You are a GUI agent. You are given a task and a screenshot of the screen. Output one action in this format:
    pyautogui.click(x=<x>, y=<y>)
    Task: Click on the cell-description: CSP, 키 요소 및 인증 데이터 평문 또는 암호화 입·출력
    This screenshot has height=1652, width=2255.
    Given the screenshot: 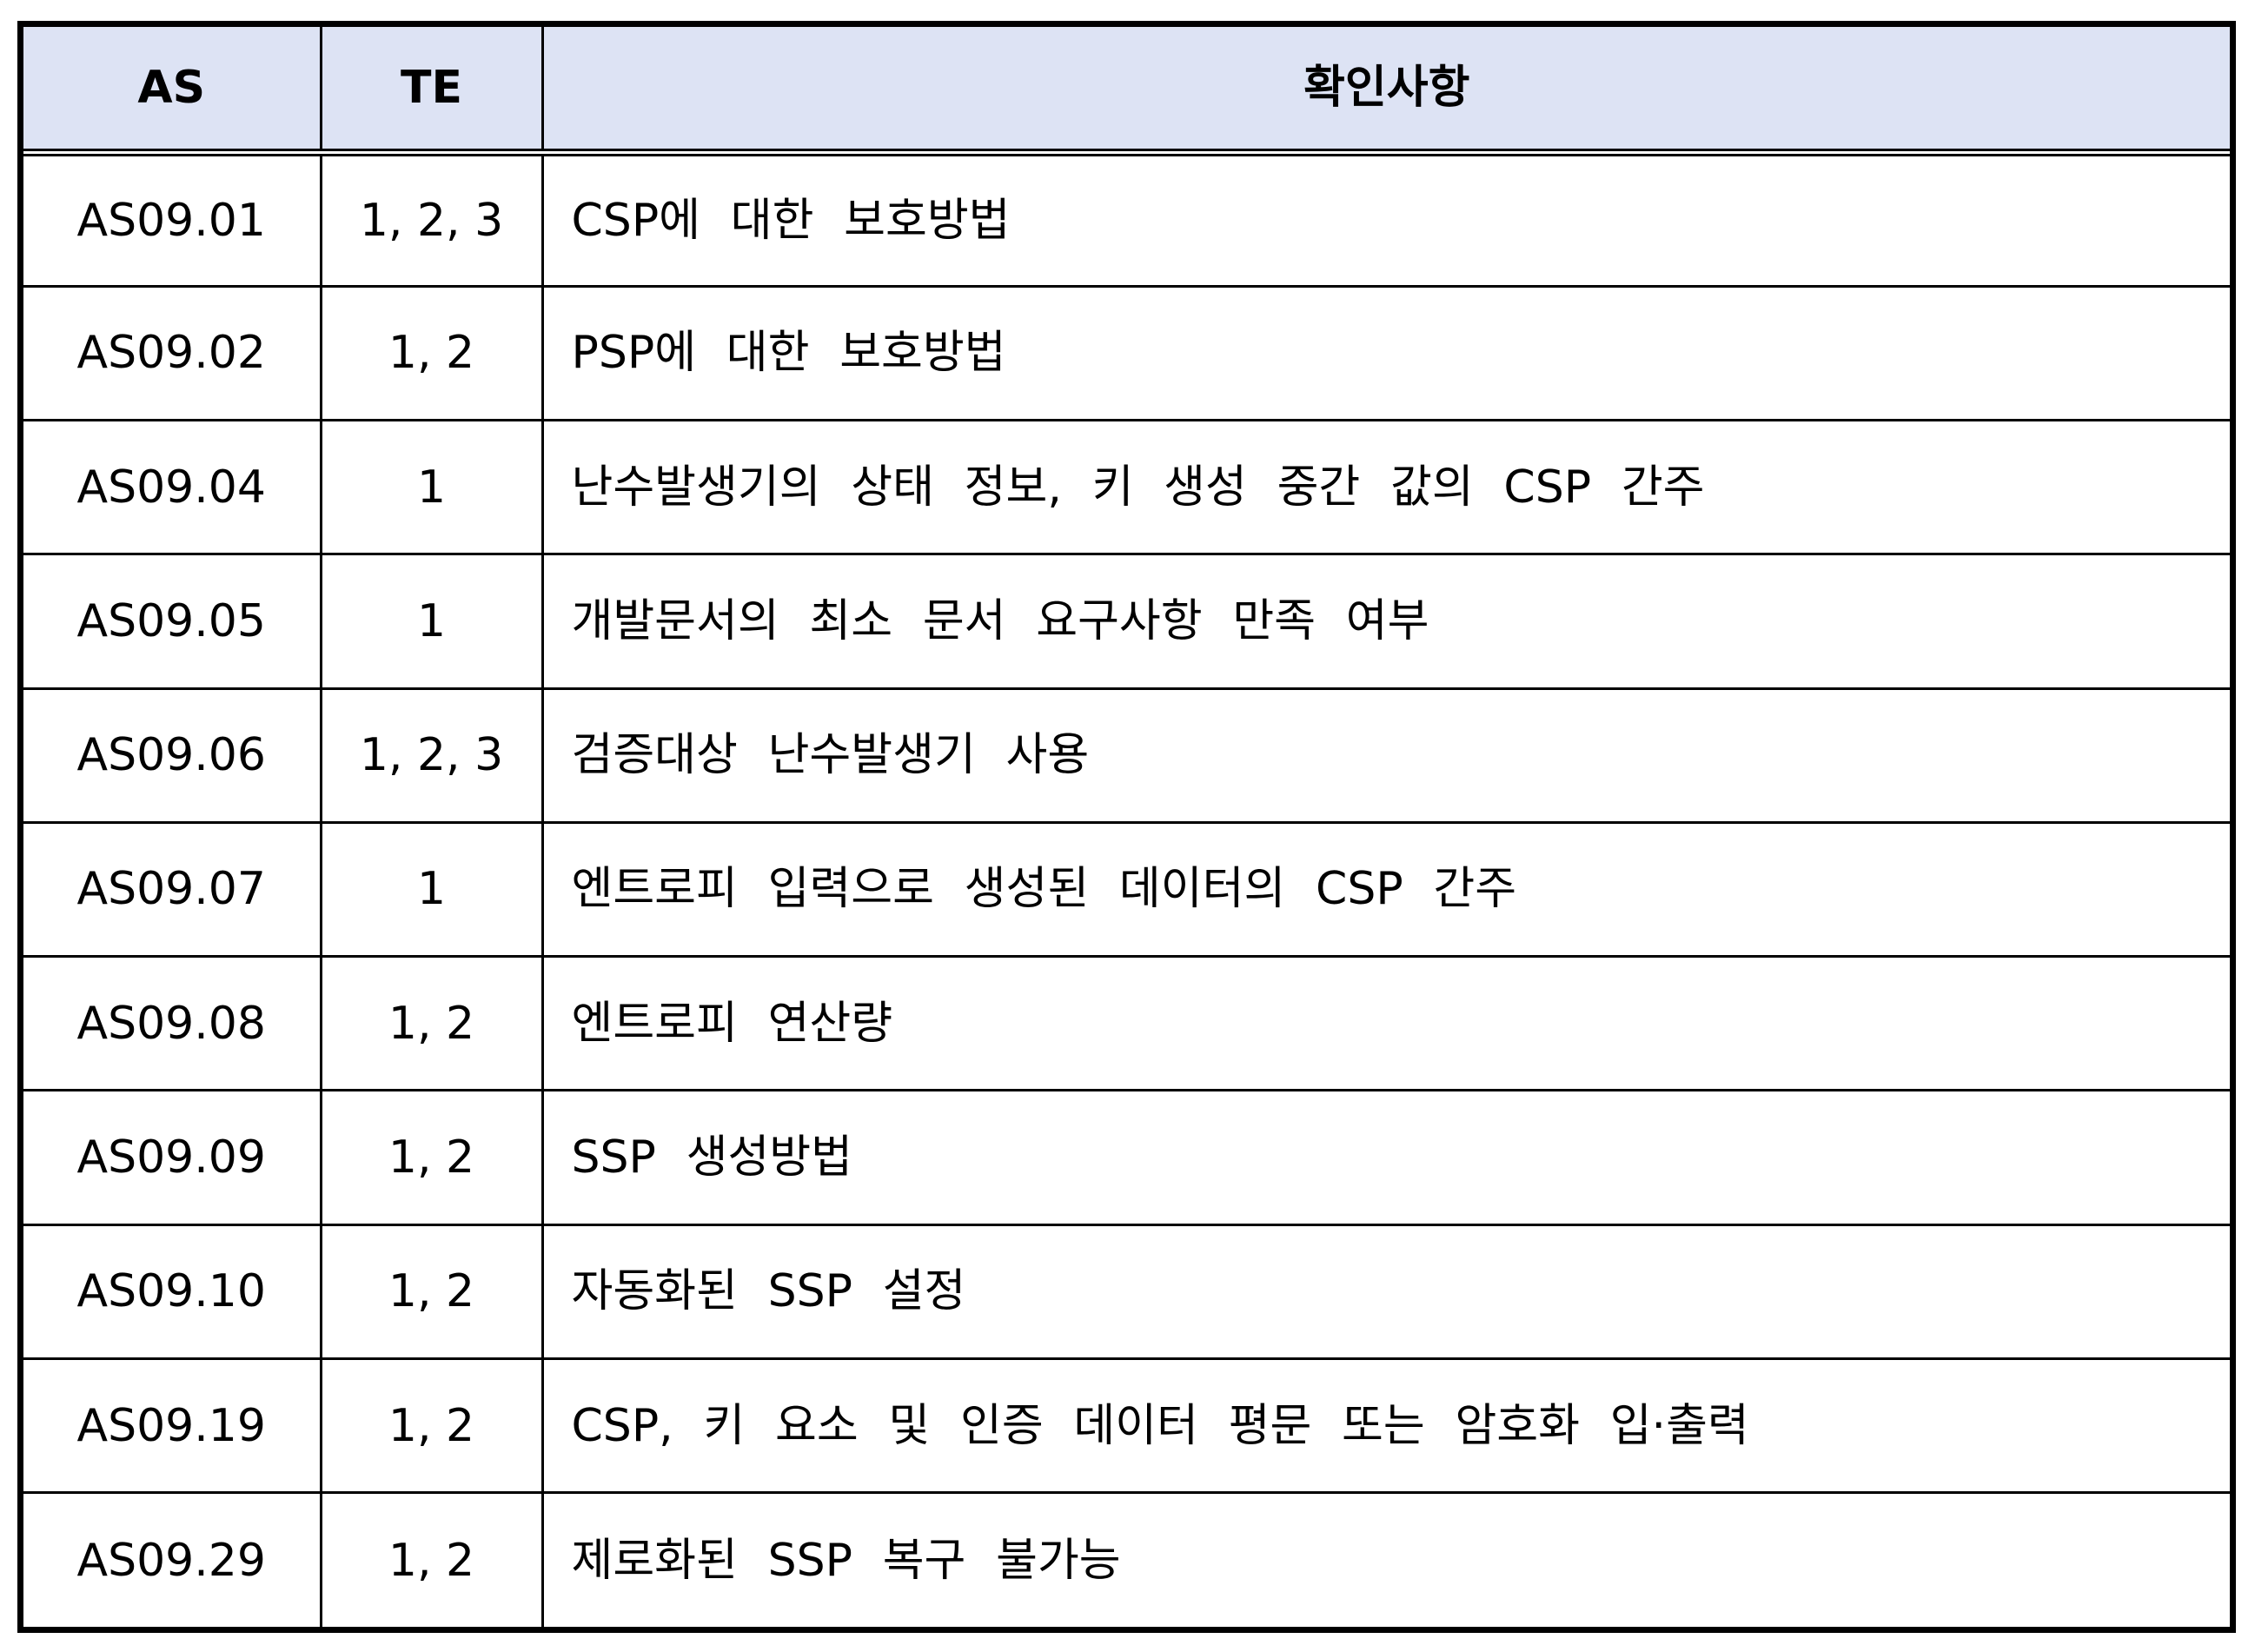 What is the action you would take?
    pyautogui.click(x=1386, y=1426)
    